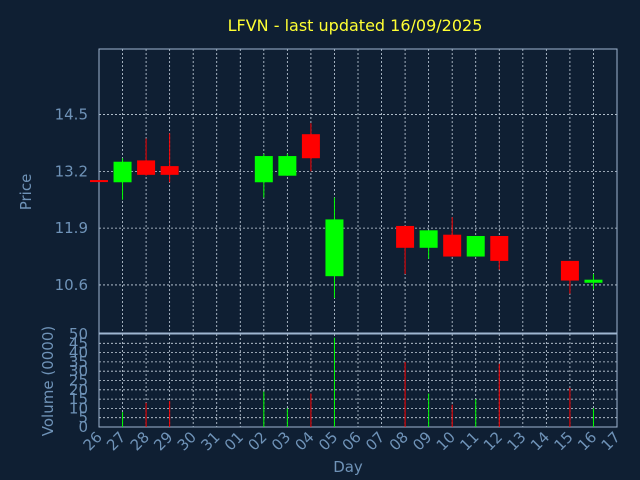  I want to click on volume-axis-label: Volume (0000), so click(48, 381).